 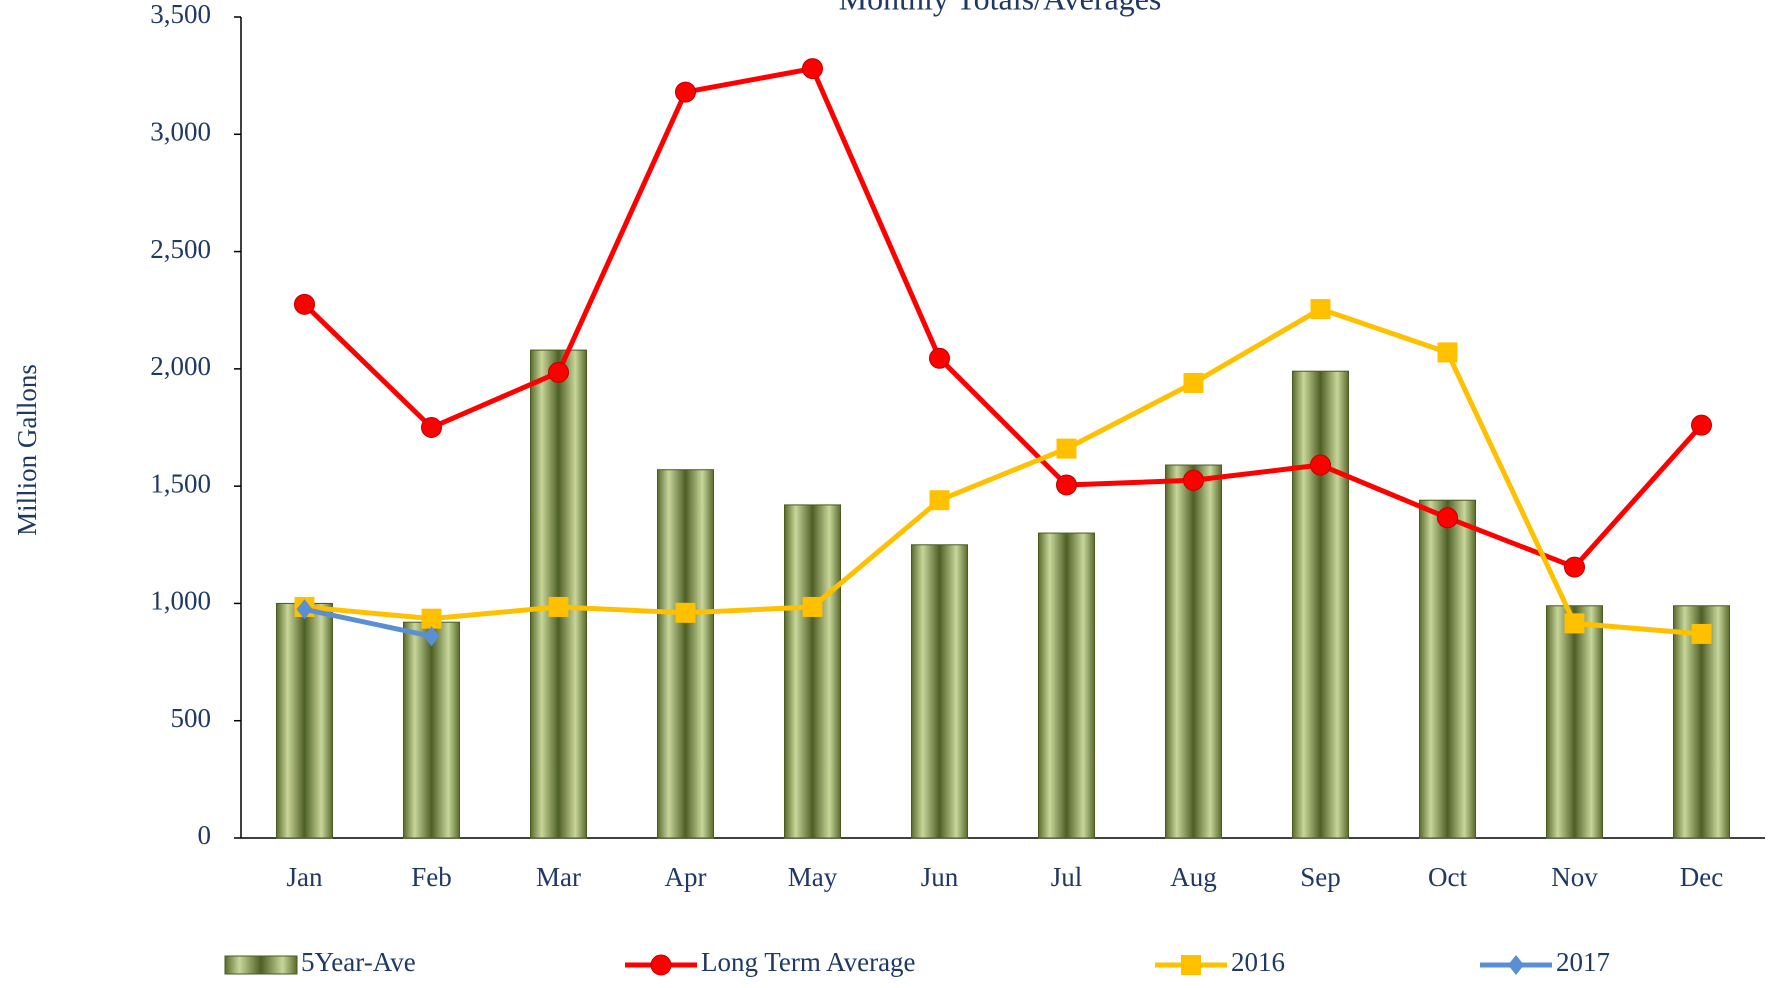 What do you see at coordinates (180, 366) in the screenshot?
I see `y-tick-label: 2,000` at bounding box center [180, 366].